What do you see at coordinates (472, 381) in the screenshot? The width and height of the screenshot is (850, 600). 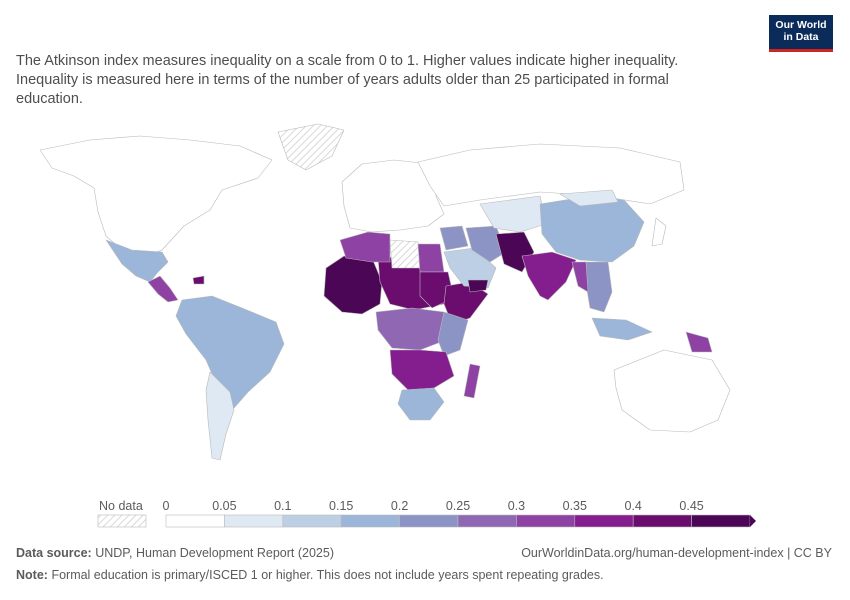 I see `region-madagascar` at bounding box center [472, 381].